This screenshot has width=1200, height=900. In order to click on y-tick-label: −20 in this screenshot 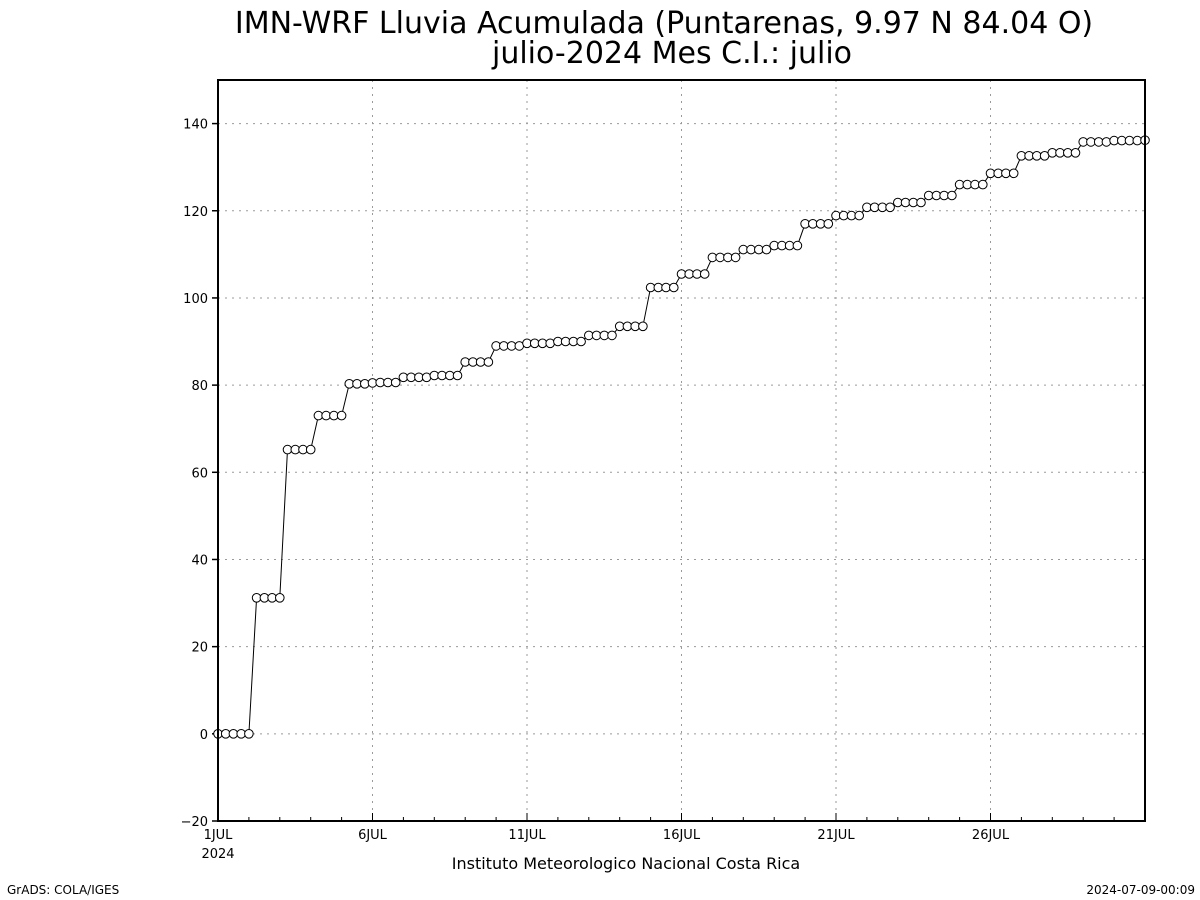, I will do `click(194, 822)`.